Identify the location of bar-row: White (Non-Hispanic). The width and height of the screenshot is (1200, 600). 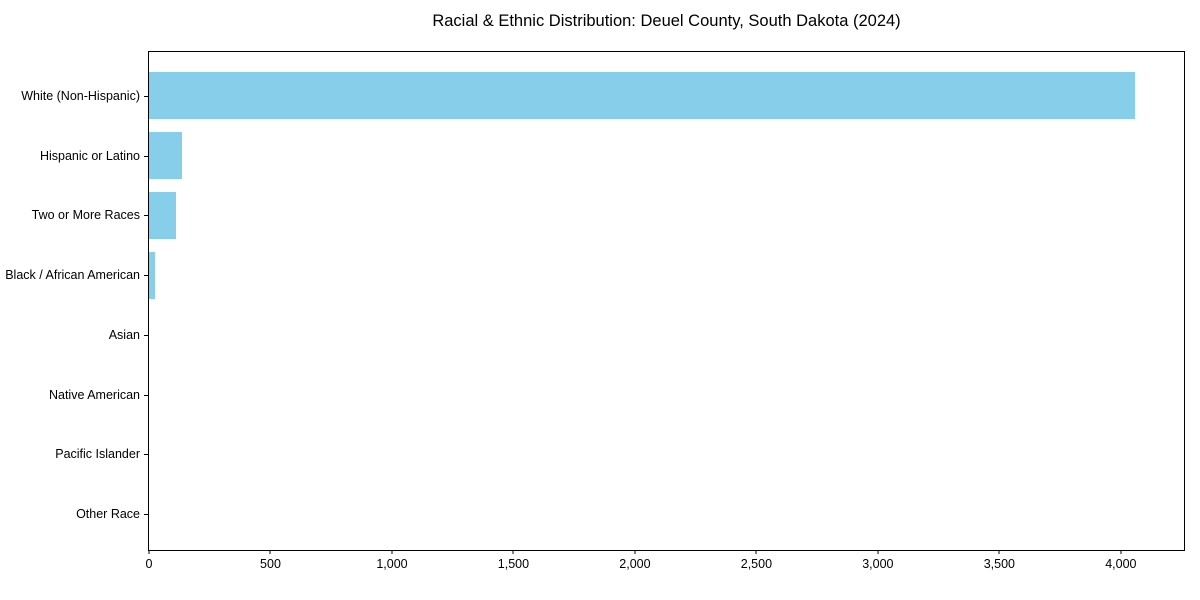
(602, 96).